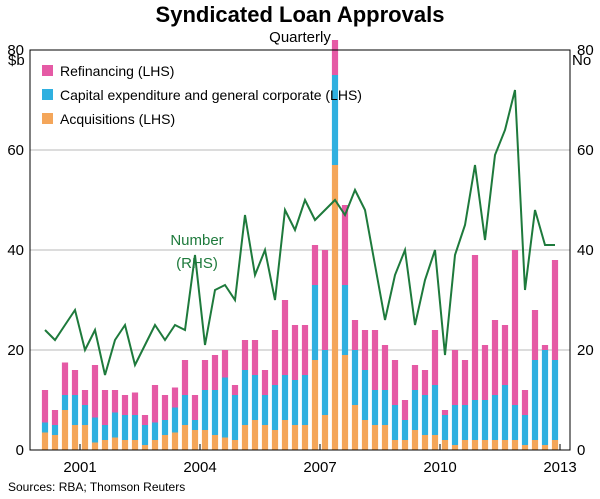 The height and width of the screenshot is (499, 600). I want to click on y-tick-label-left: 20, so click(15, 350).